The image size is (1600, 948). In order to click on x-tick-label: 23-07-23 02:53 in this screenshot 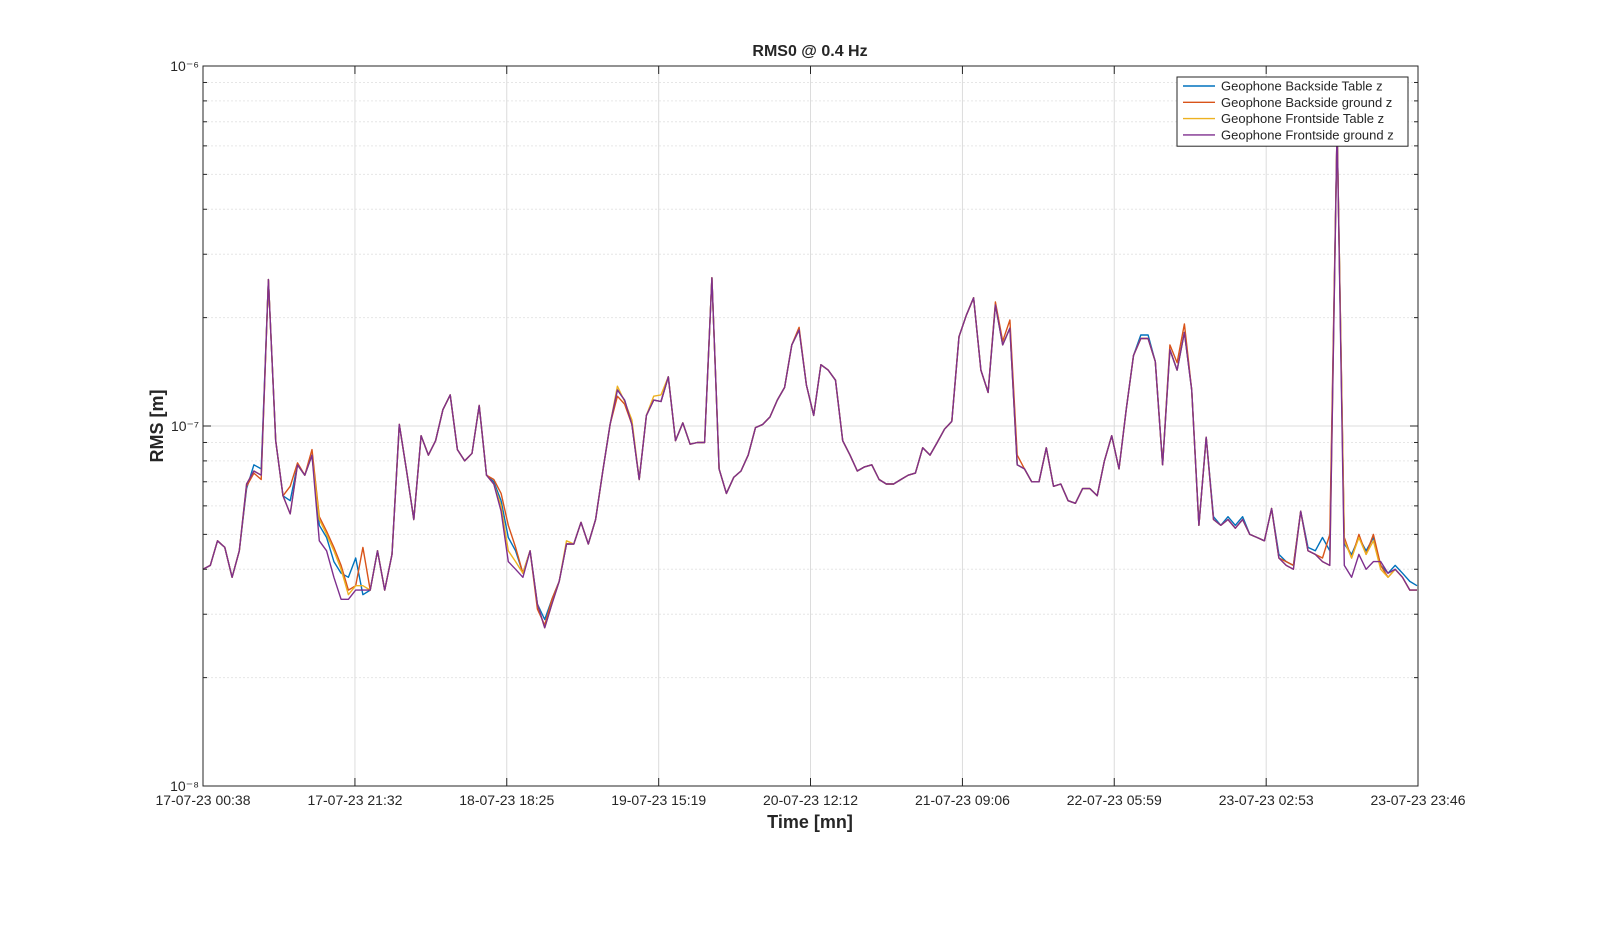, I will do `click(1266, 800)`.